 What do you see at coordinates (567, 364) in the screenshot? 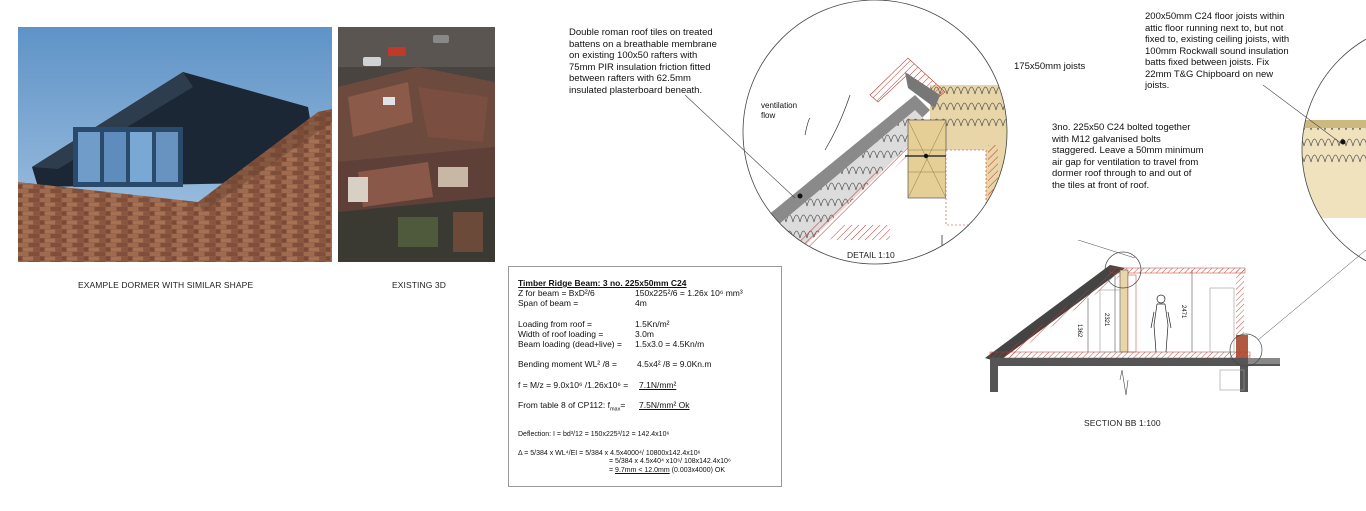
I see `calc-bending-label: Bending moment WL² /8 =` at bounding box center [567, 364].